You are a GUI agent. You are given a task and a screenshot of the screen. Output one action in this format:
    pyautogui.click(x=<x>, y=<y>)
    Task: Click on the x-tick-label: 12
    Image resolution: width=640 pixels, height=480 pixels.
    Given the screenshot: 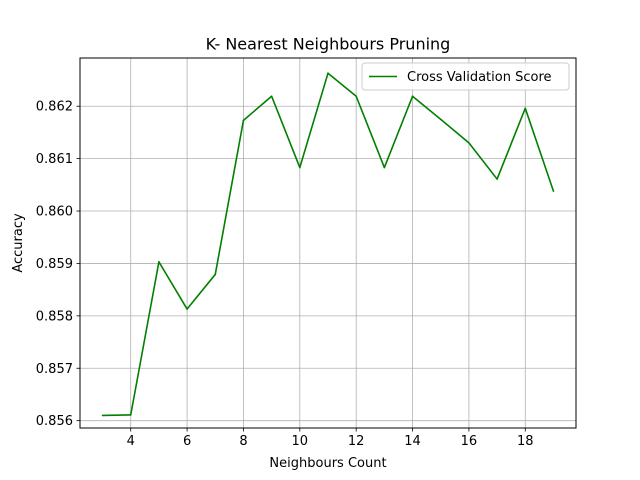 What is the action you would take?
    pyautogui.click(x=356, y=441)
    